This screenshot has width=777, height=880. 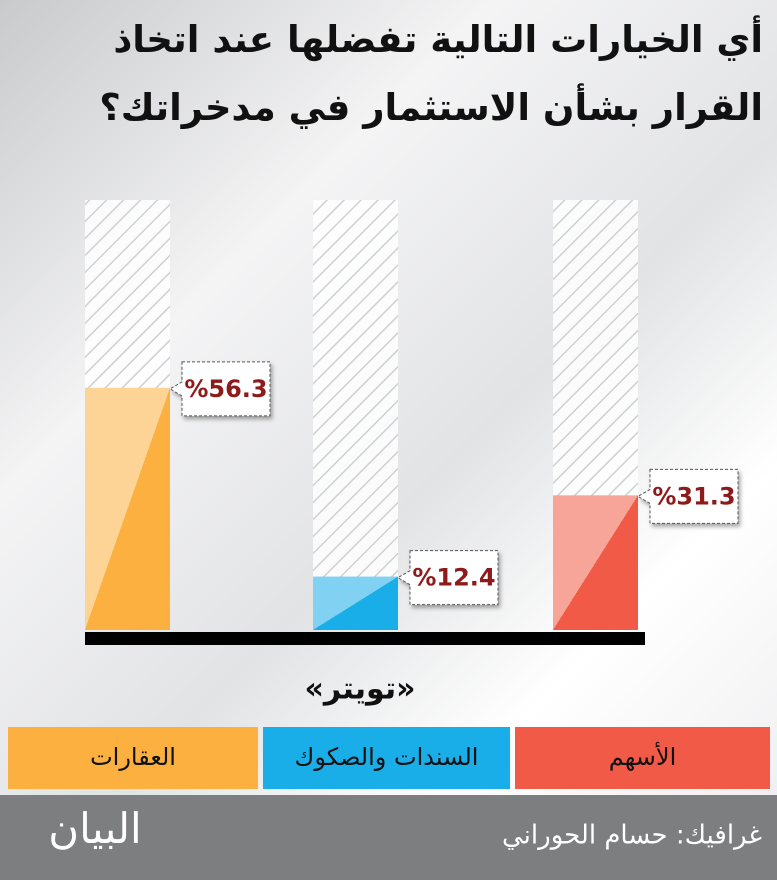 I want to click on value-label: %56.3, so click(x=225, y=389).